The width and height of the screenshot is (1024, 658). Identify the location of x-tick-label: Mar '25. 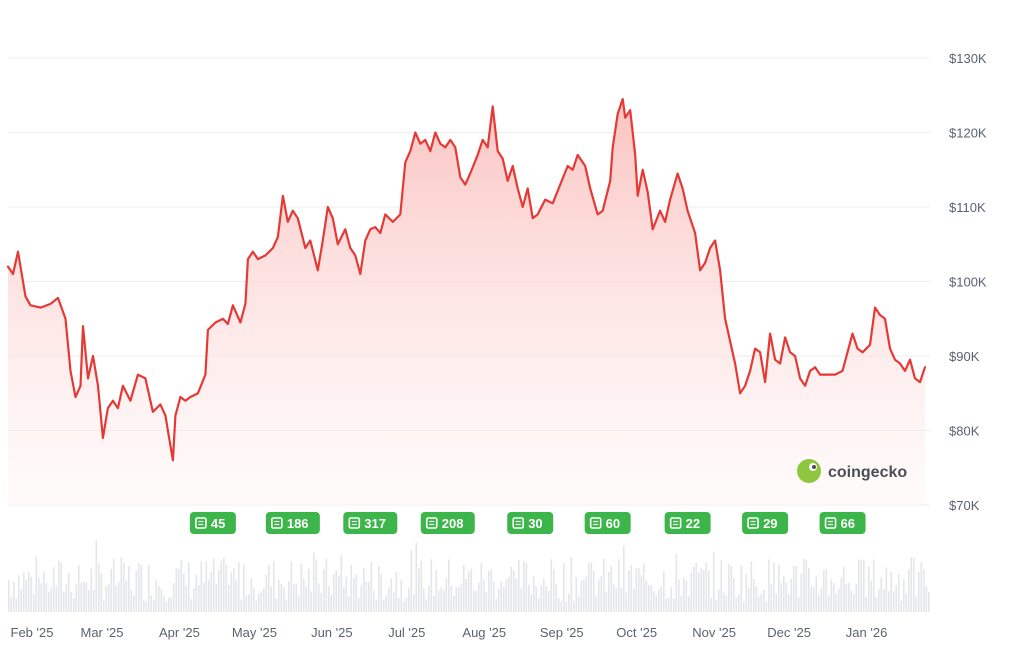
(101, 632).